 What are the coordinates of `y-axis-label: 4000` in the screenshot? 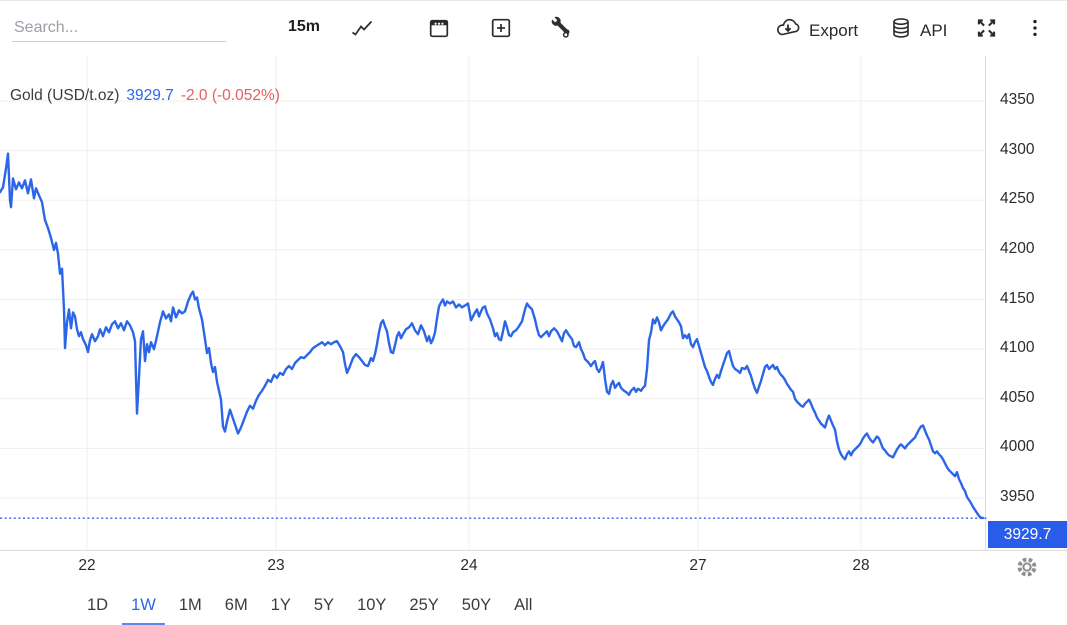 It's located at (1017, 447).